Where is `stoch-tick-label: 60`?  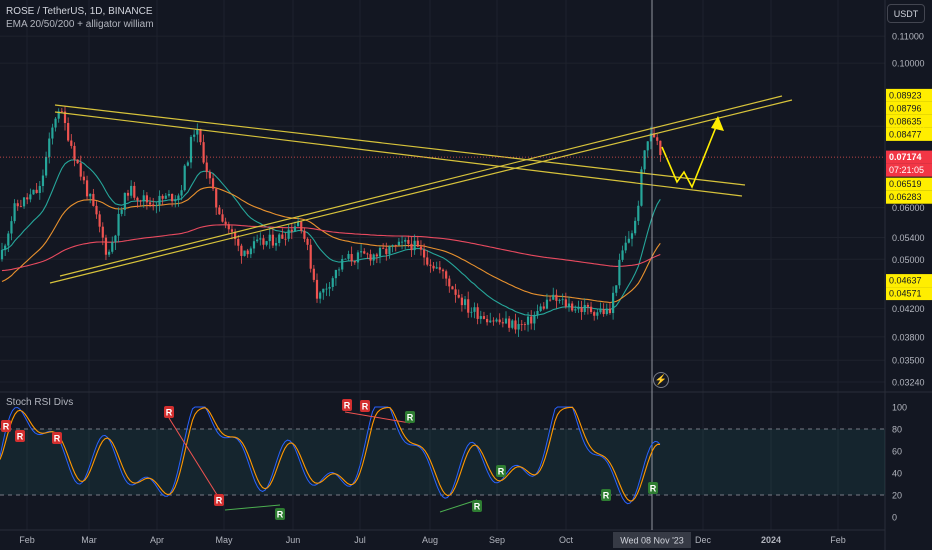 stoch-tick-label: 60 is located at coordinates (897, 452).